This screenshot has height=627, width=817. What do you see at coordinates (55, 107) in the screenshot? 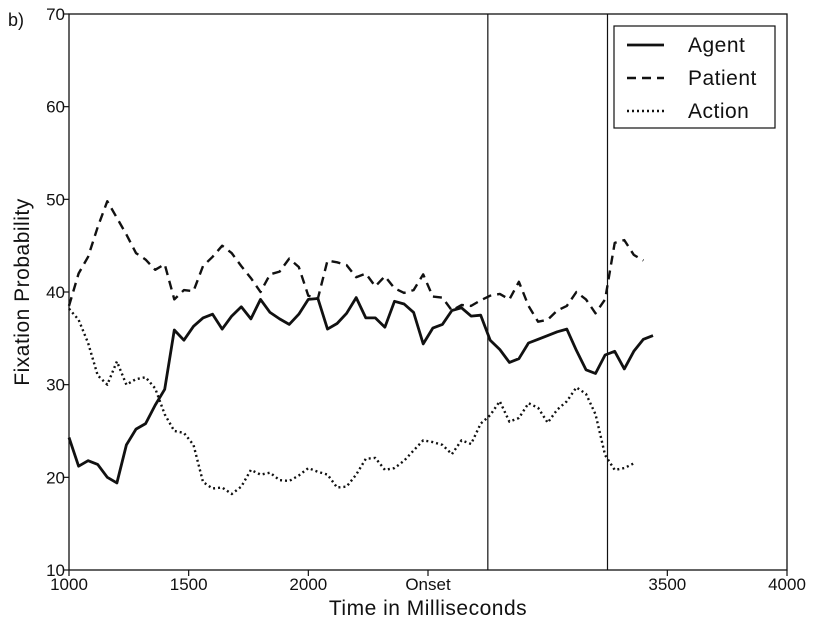
I see `y-tick-label: 60` at bounding box center [55, 107].